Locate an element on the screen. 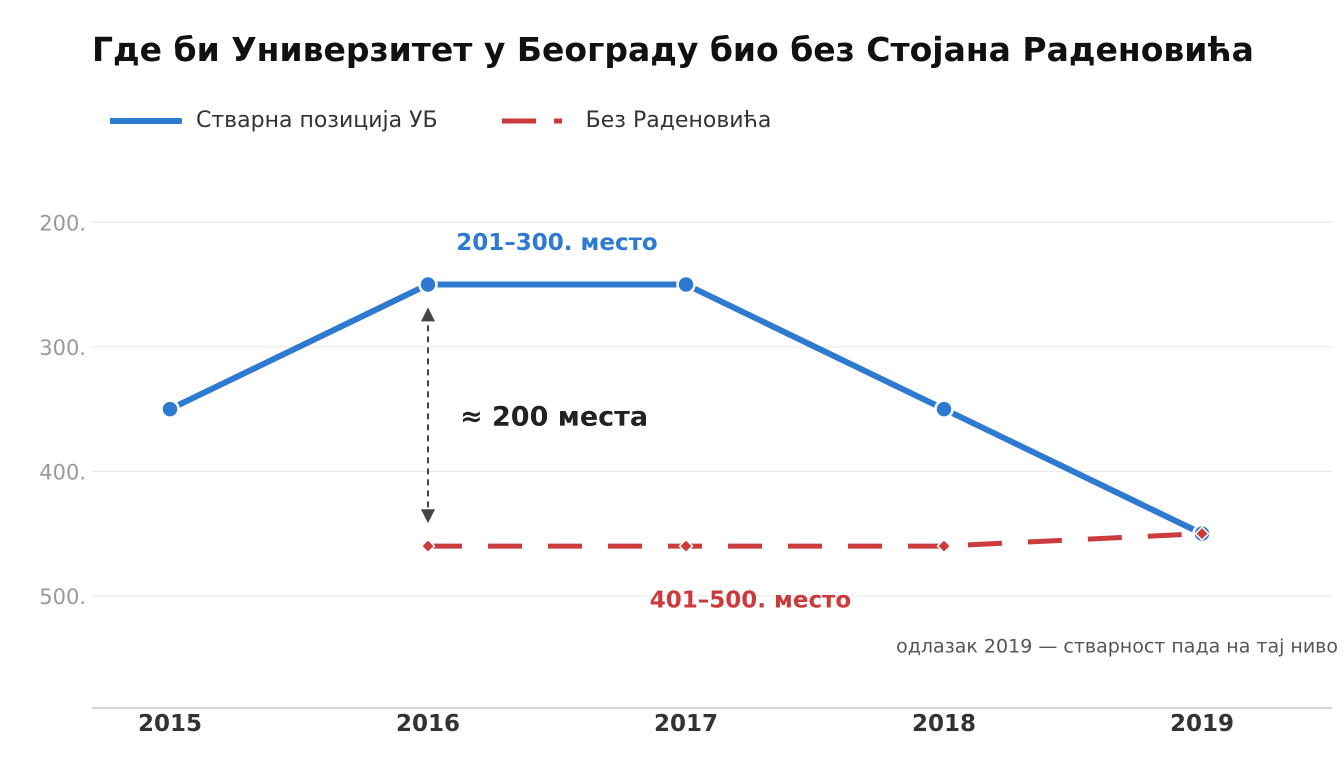 The image size is (1344, 757). y-tick-label-2: 400. is located at coordinates (62, 472).